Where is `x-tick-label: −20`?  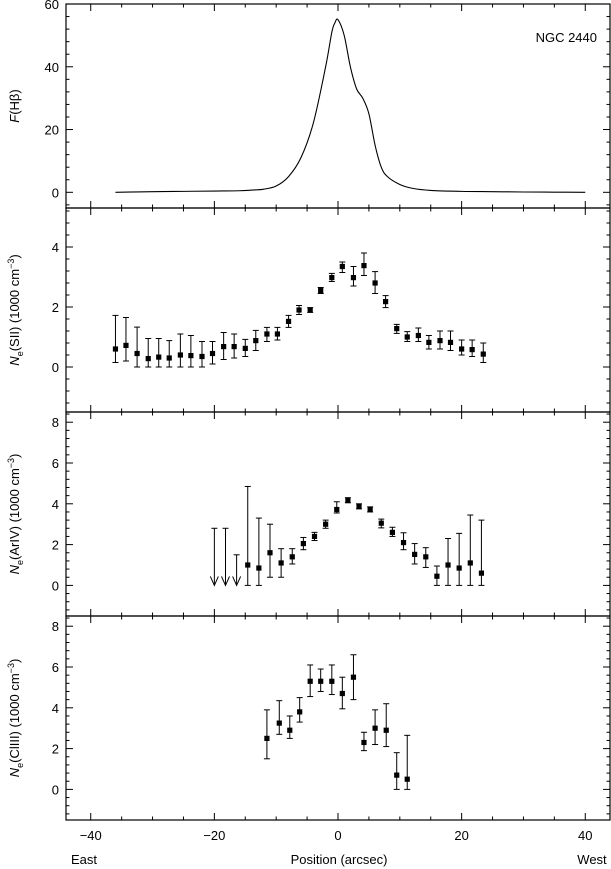
x-tick-label: −20 is located at coordinates (214, 835).